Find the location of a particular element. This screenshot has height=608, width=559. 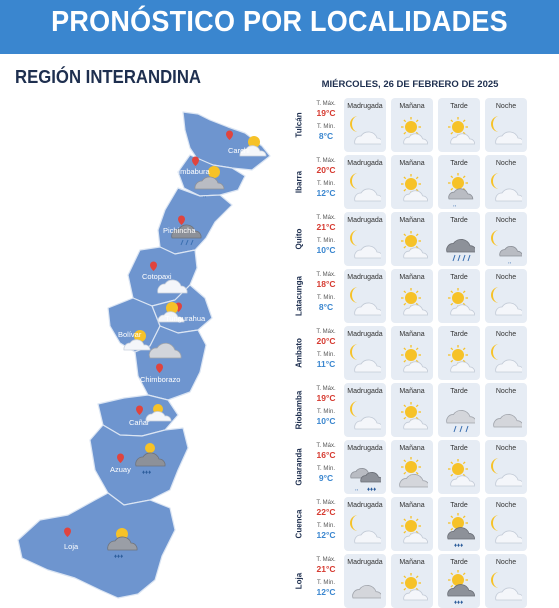

temperature-block: T. Máx. 19°C T. Mín. 8°C is located at coordinates (326, 120).